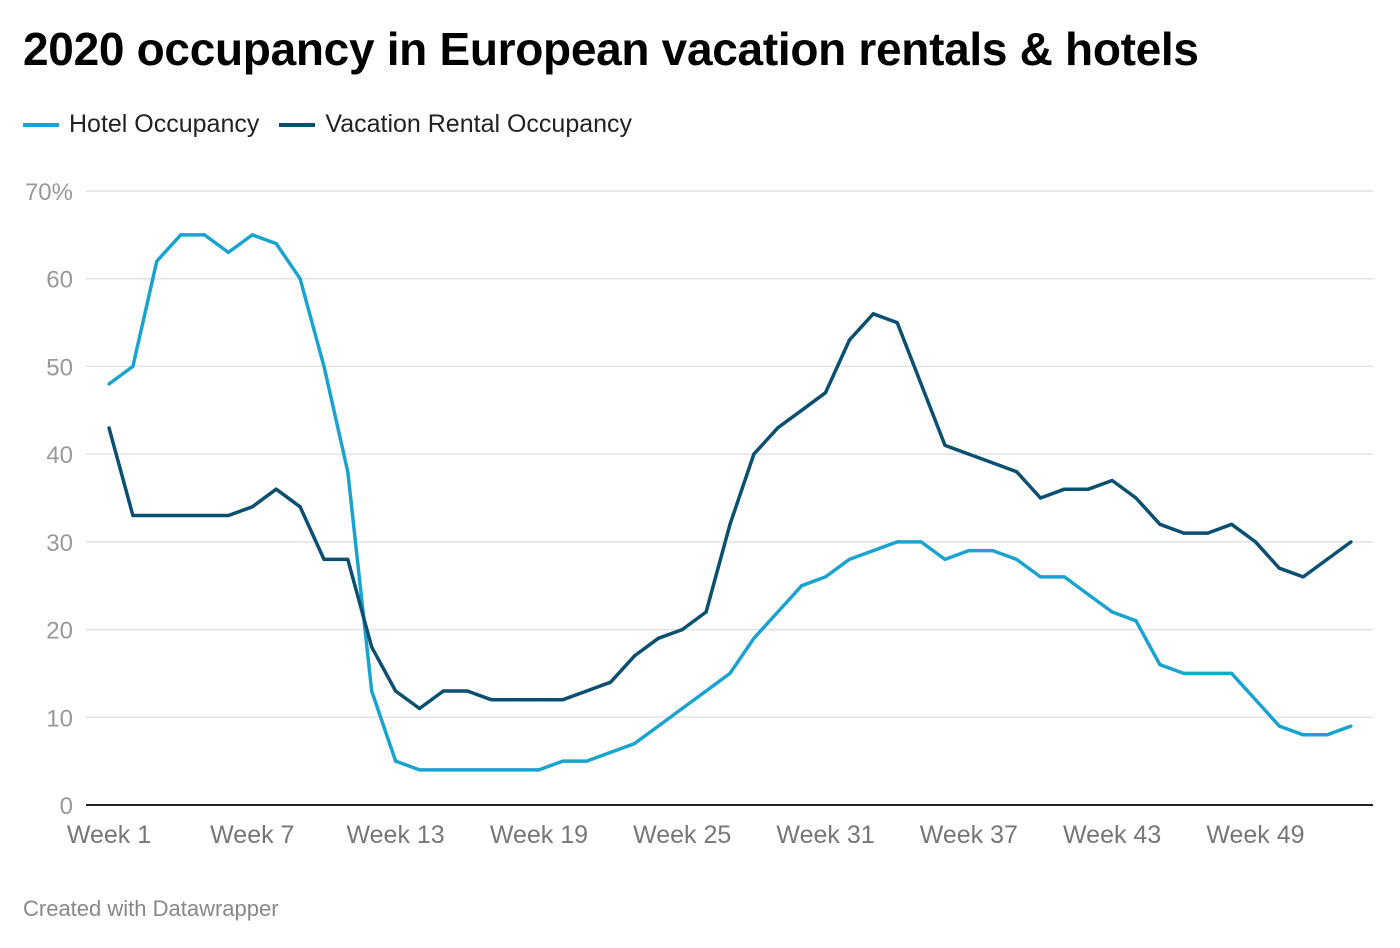  Describe the element at coordinates (109, 835) in the screenshot. I see `x-tick-label: Week 1` at that location.